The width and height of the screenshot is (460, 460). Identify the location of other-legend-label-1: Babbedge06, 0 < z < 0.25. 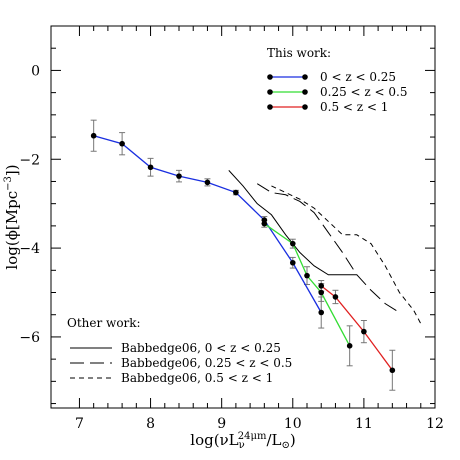
(201, 348).